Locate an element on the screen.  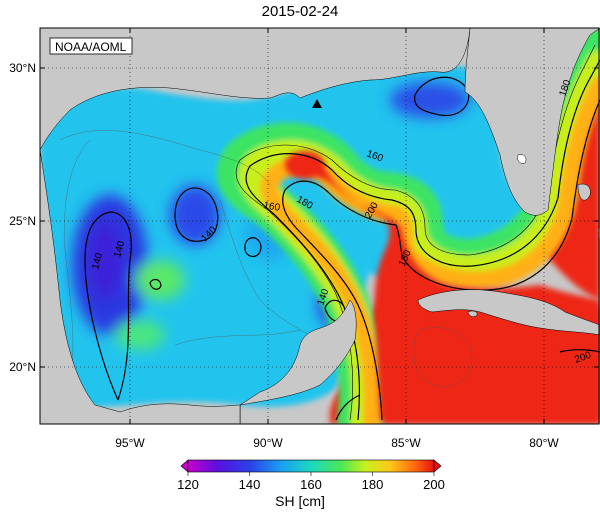
colorbar-tick: 200 is located at coordinates (434, 484).